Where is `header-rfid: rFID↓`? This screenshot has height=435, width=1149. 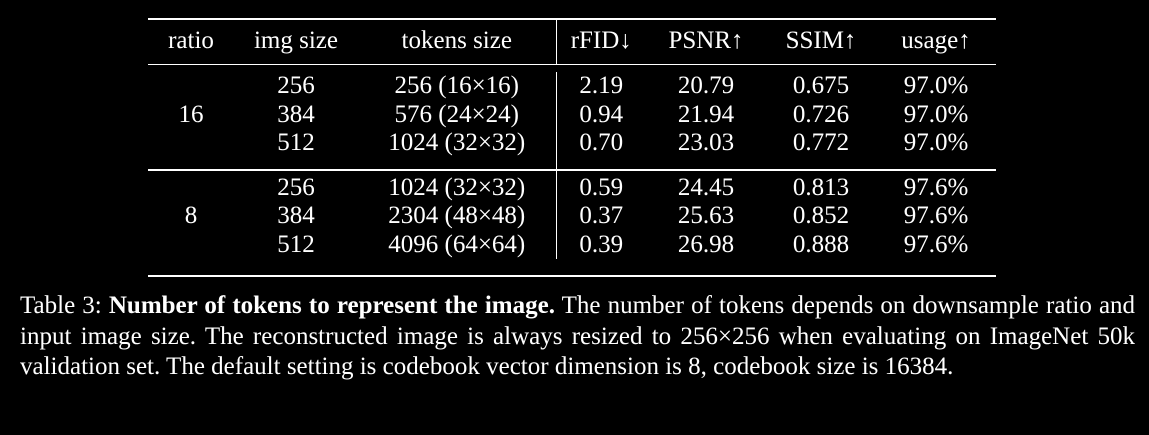
header-rfid: rFID↓ is located at coordinates (601, 40).